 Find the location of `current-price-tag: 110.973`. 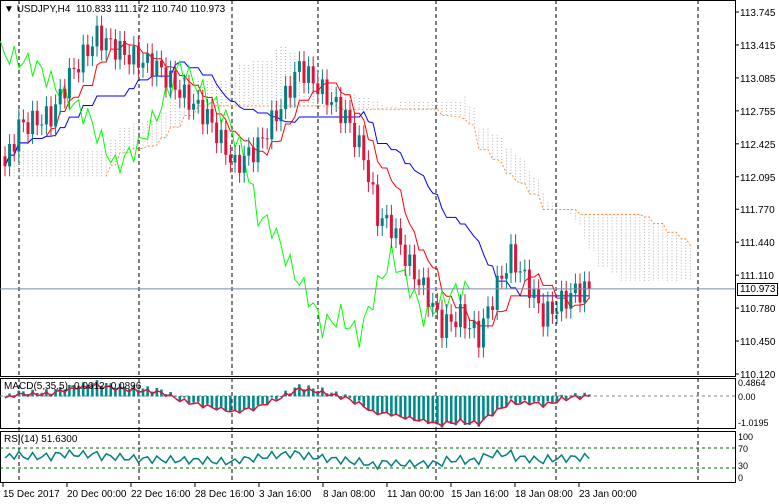

current-price-tag: 110.973 is located at coordinates (758, 289).